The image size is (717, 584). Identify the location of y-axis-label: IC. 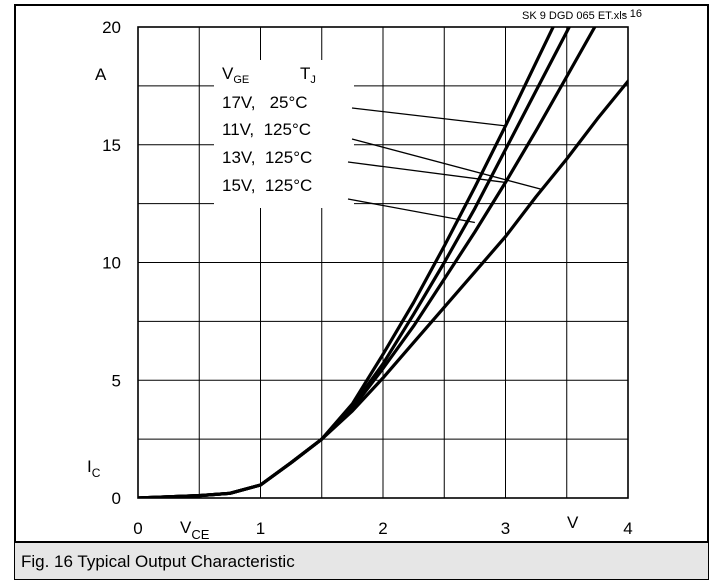
(94, 468).